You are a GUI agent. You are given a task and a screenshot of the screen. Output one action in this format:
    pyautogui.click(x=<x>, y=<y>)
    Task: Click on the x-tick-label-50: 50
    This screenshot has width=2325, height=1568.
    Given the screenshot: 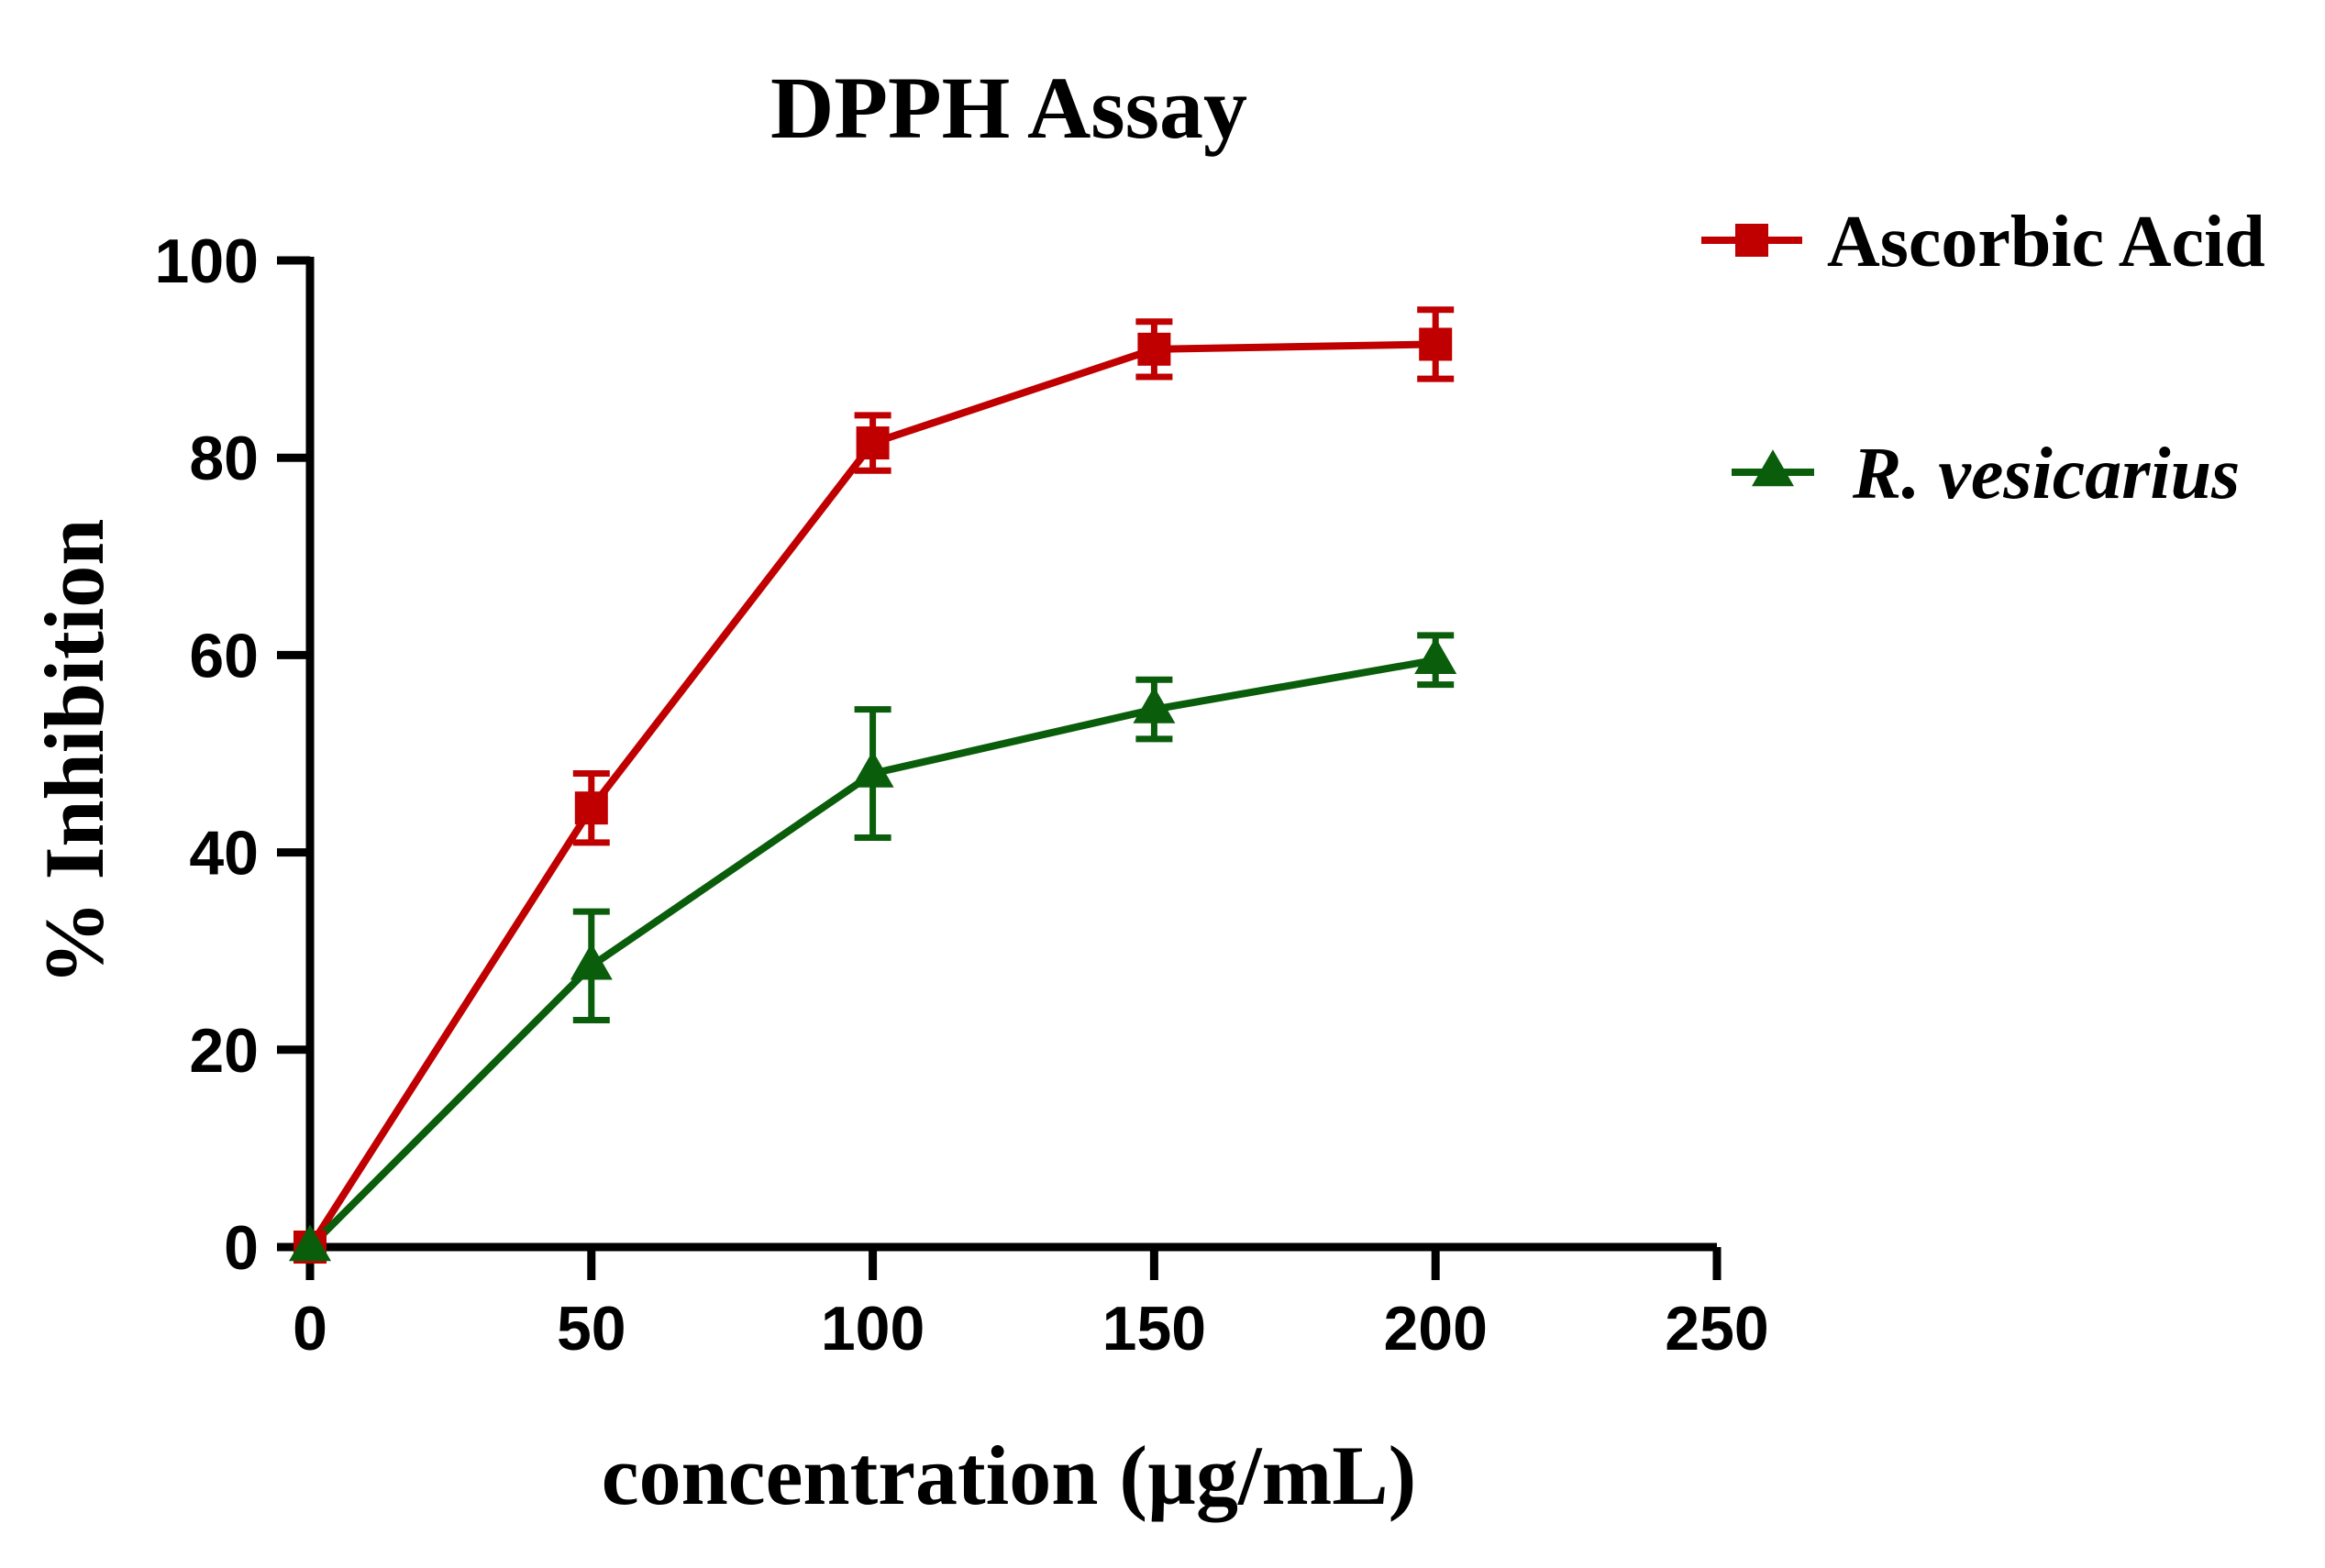 What is the action you would take?
    pyautogui.click(x=591, y=1329)
    